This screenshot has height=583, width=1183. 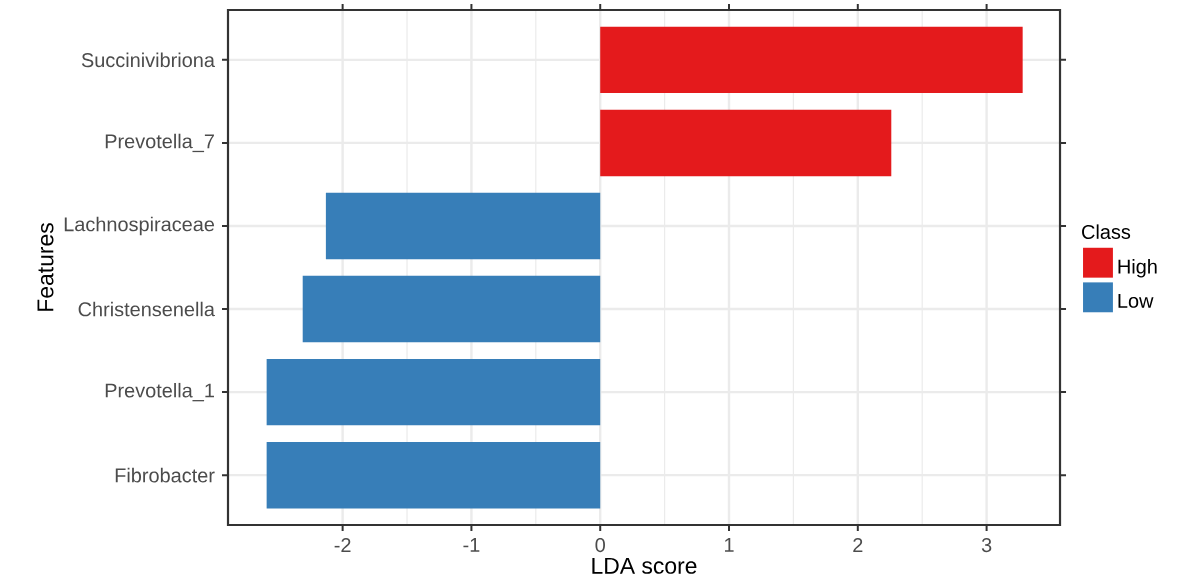 What do you see at coordinates (139, 226) in the screenshot?
I see `y-tick-label: Lachnospiraceae` at bounding box center [139, 226].